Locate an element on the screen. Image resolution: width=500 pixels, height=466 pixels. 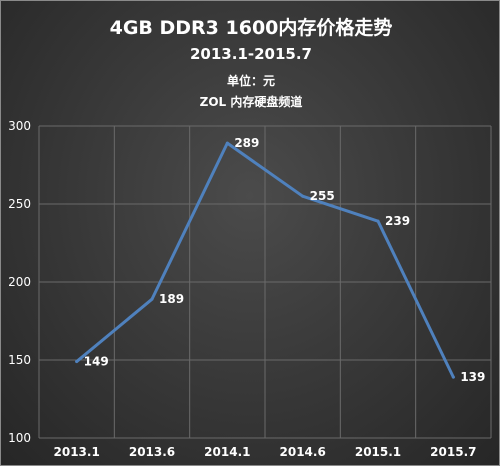
x-tick-label: 2015.7 is located at coordinates (453, 452).